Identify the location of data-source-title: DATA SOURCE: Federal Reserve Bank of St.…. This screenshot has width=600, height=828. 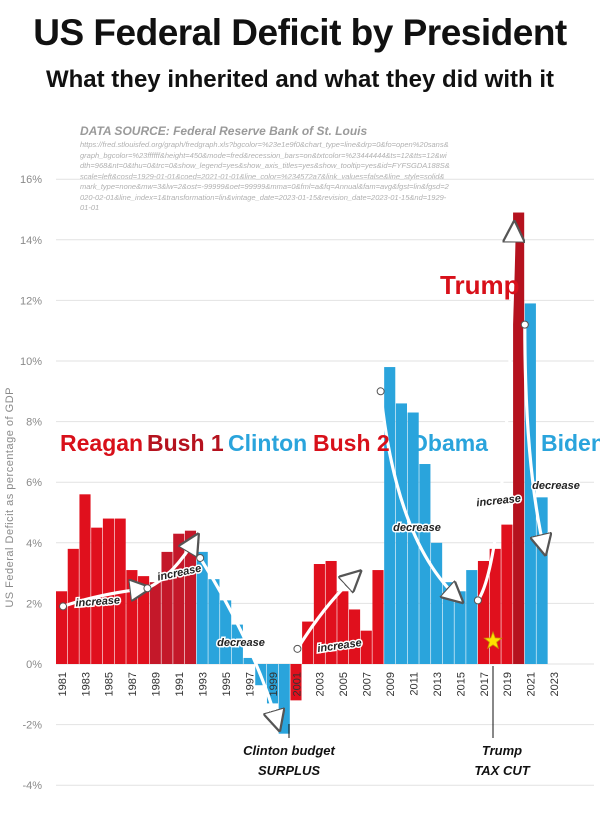
(224, 131).